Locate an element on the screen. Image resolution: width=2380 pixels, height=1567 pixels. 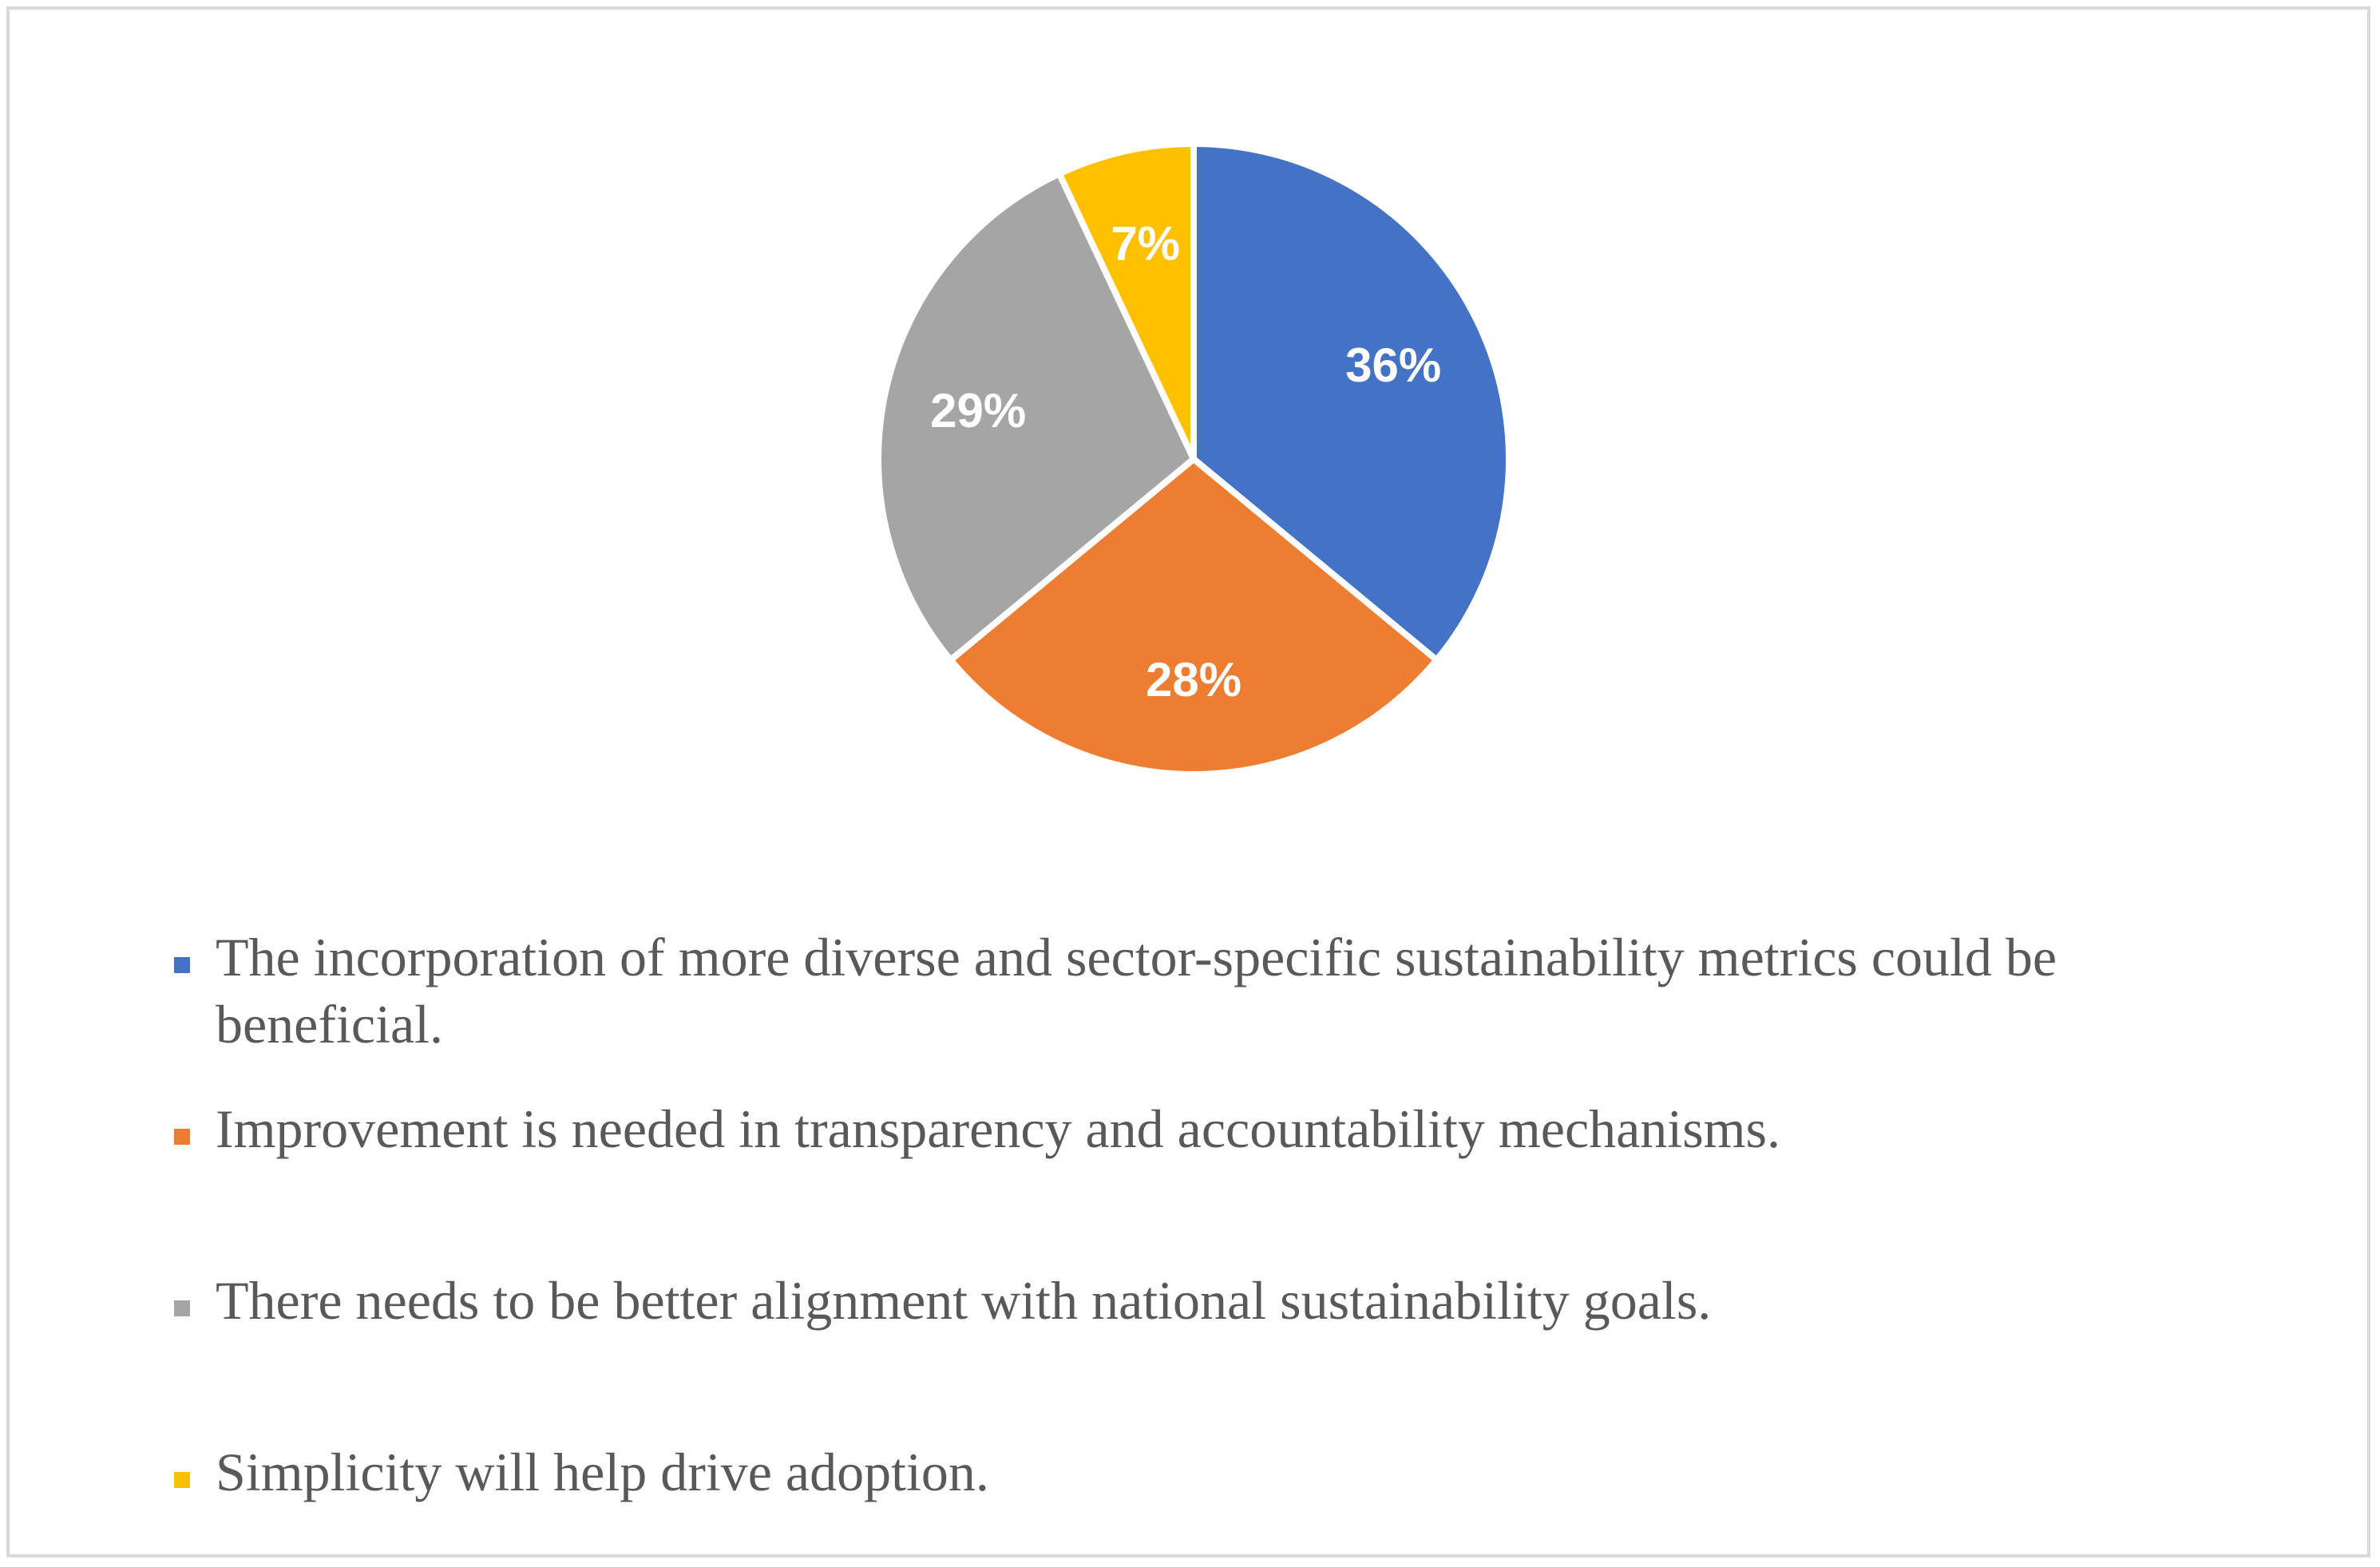
legend-marker-blue is located at coordinates (182, 965).